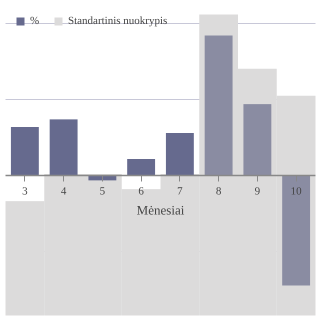 The height and width of the screenshot is (320, 320). Describe the element at coordinates (219, 192) in the screenshot. I see `x-tick-label: 8` at that location.